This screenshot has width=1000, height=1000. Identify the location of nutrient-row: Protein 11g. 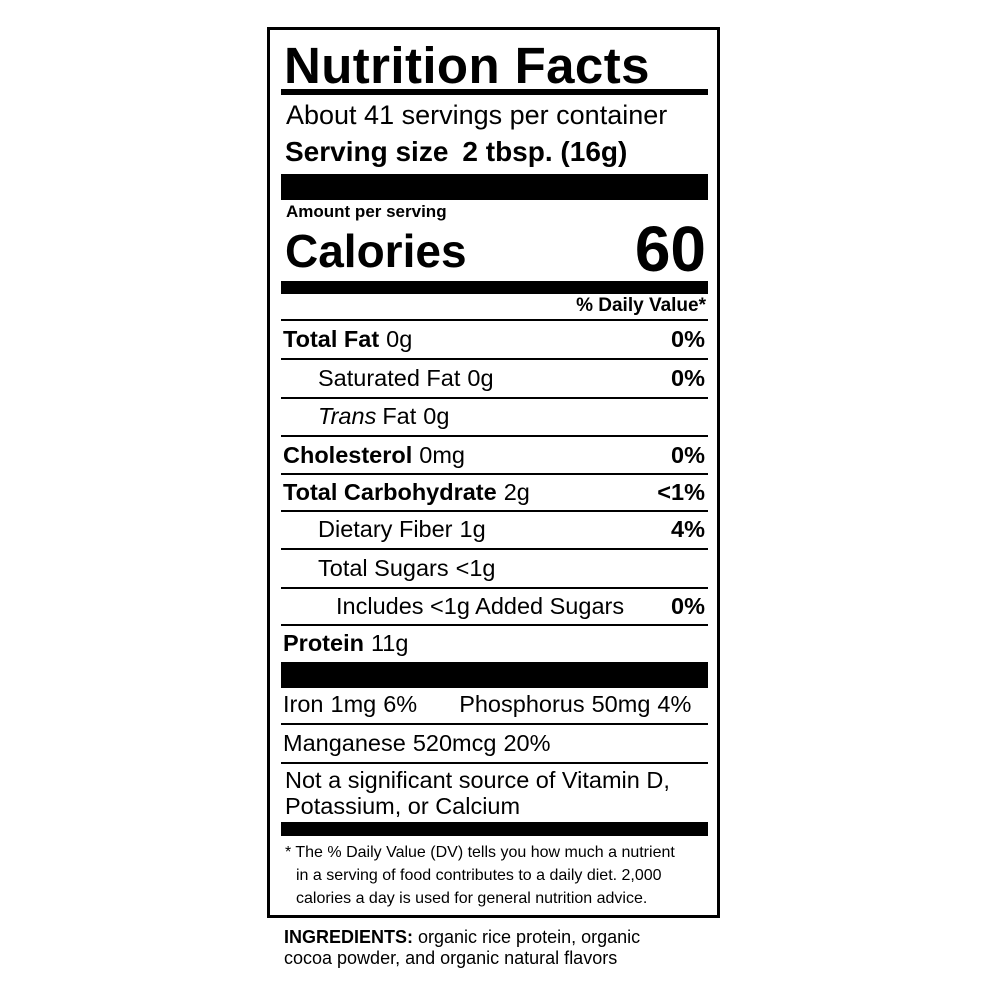
(494, 643).